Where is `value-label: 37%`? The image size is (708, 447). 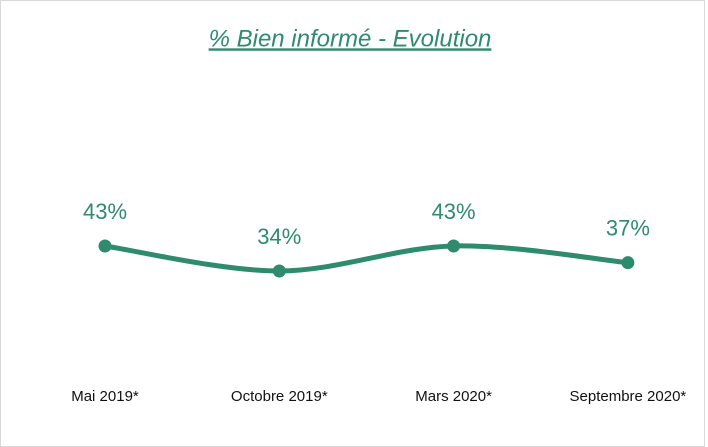
value-label: 37% is located at coordinates (628, 227).